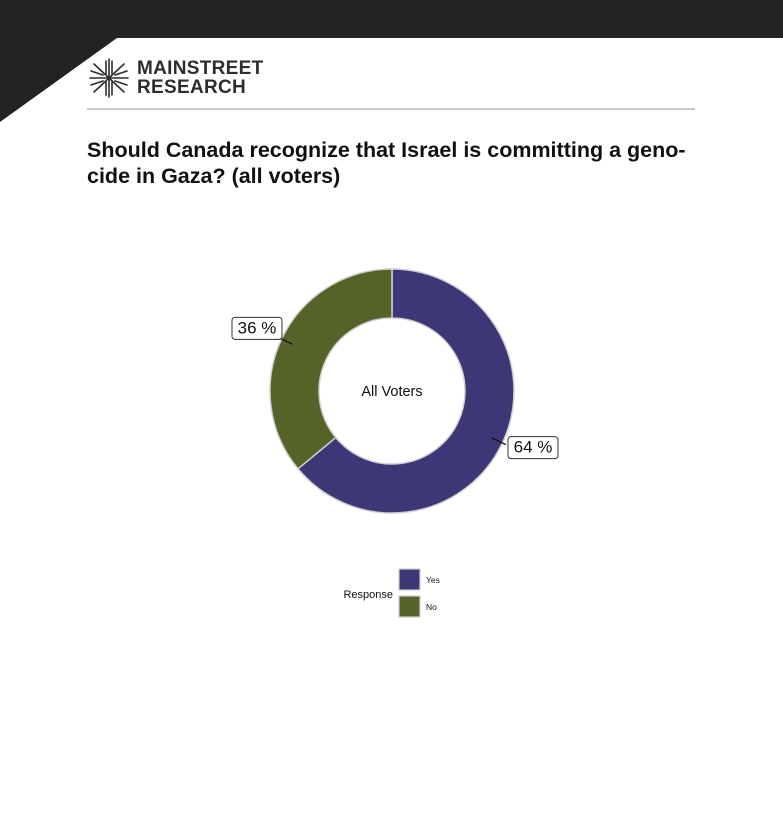 This screenshot has height=816, width=783. I want to click on center-label: All Voters, so click(391, 392).